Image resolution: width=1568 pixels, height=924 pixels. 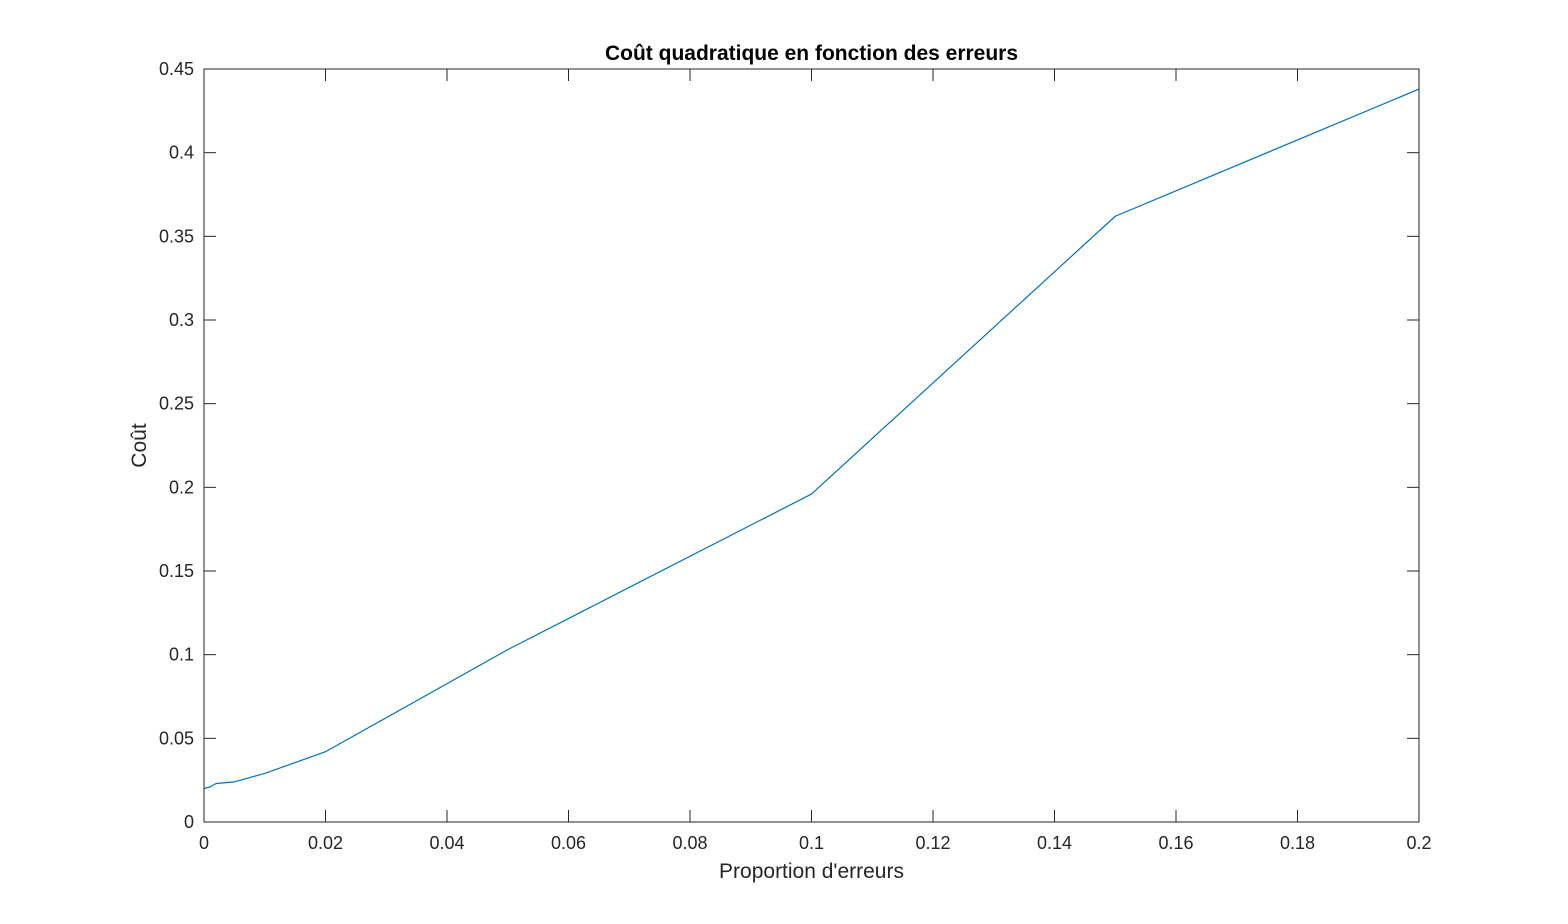 I want to click on x-tick-label: 0.1, so click(x=811, y=843).